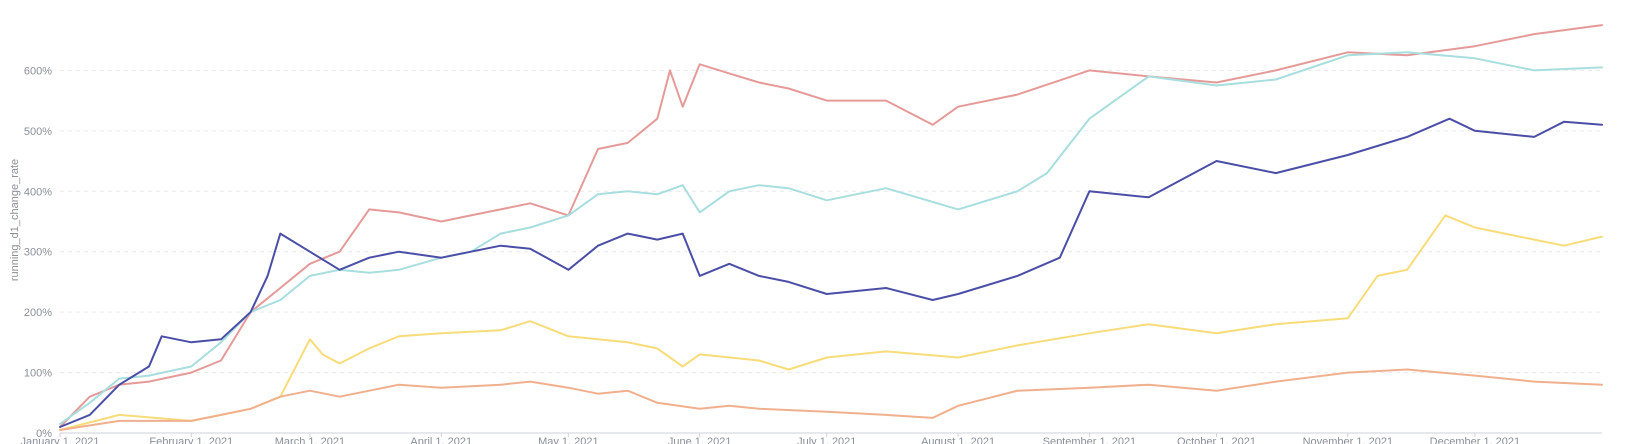 The image size is (1632, 444). What do you see at coordinates (38, 132) in the screenshot?
I see `y-tick-label: 500%` at bounding box center [38, 132].